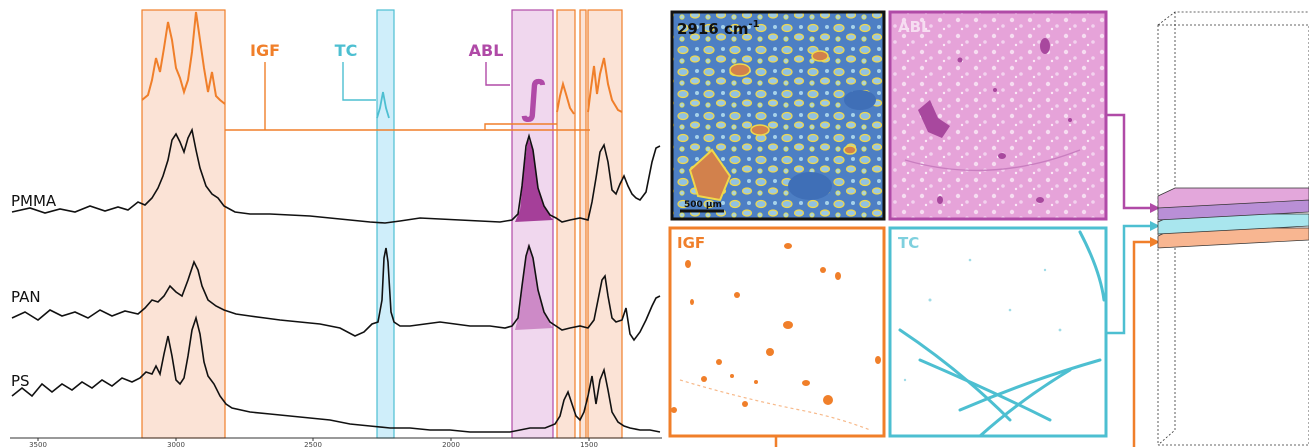 The image size is (1309, 447). I want to click on pan-abl-fill, so click(534, 287).